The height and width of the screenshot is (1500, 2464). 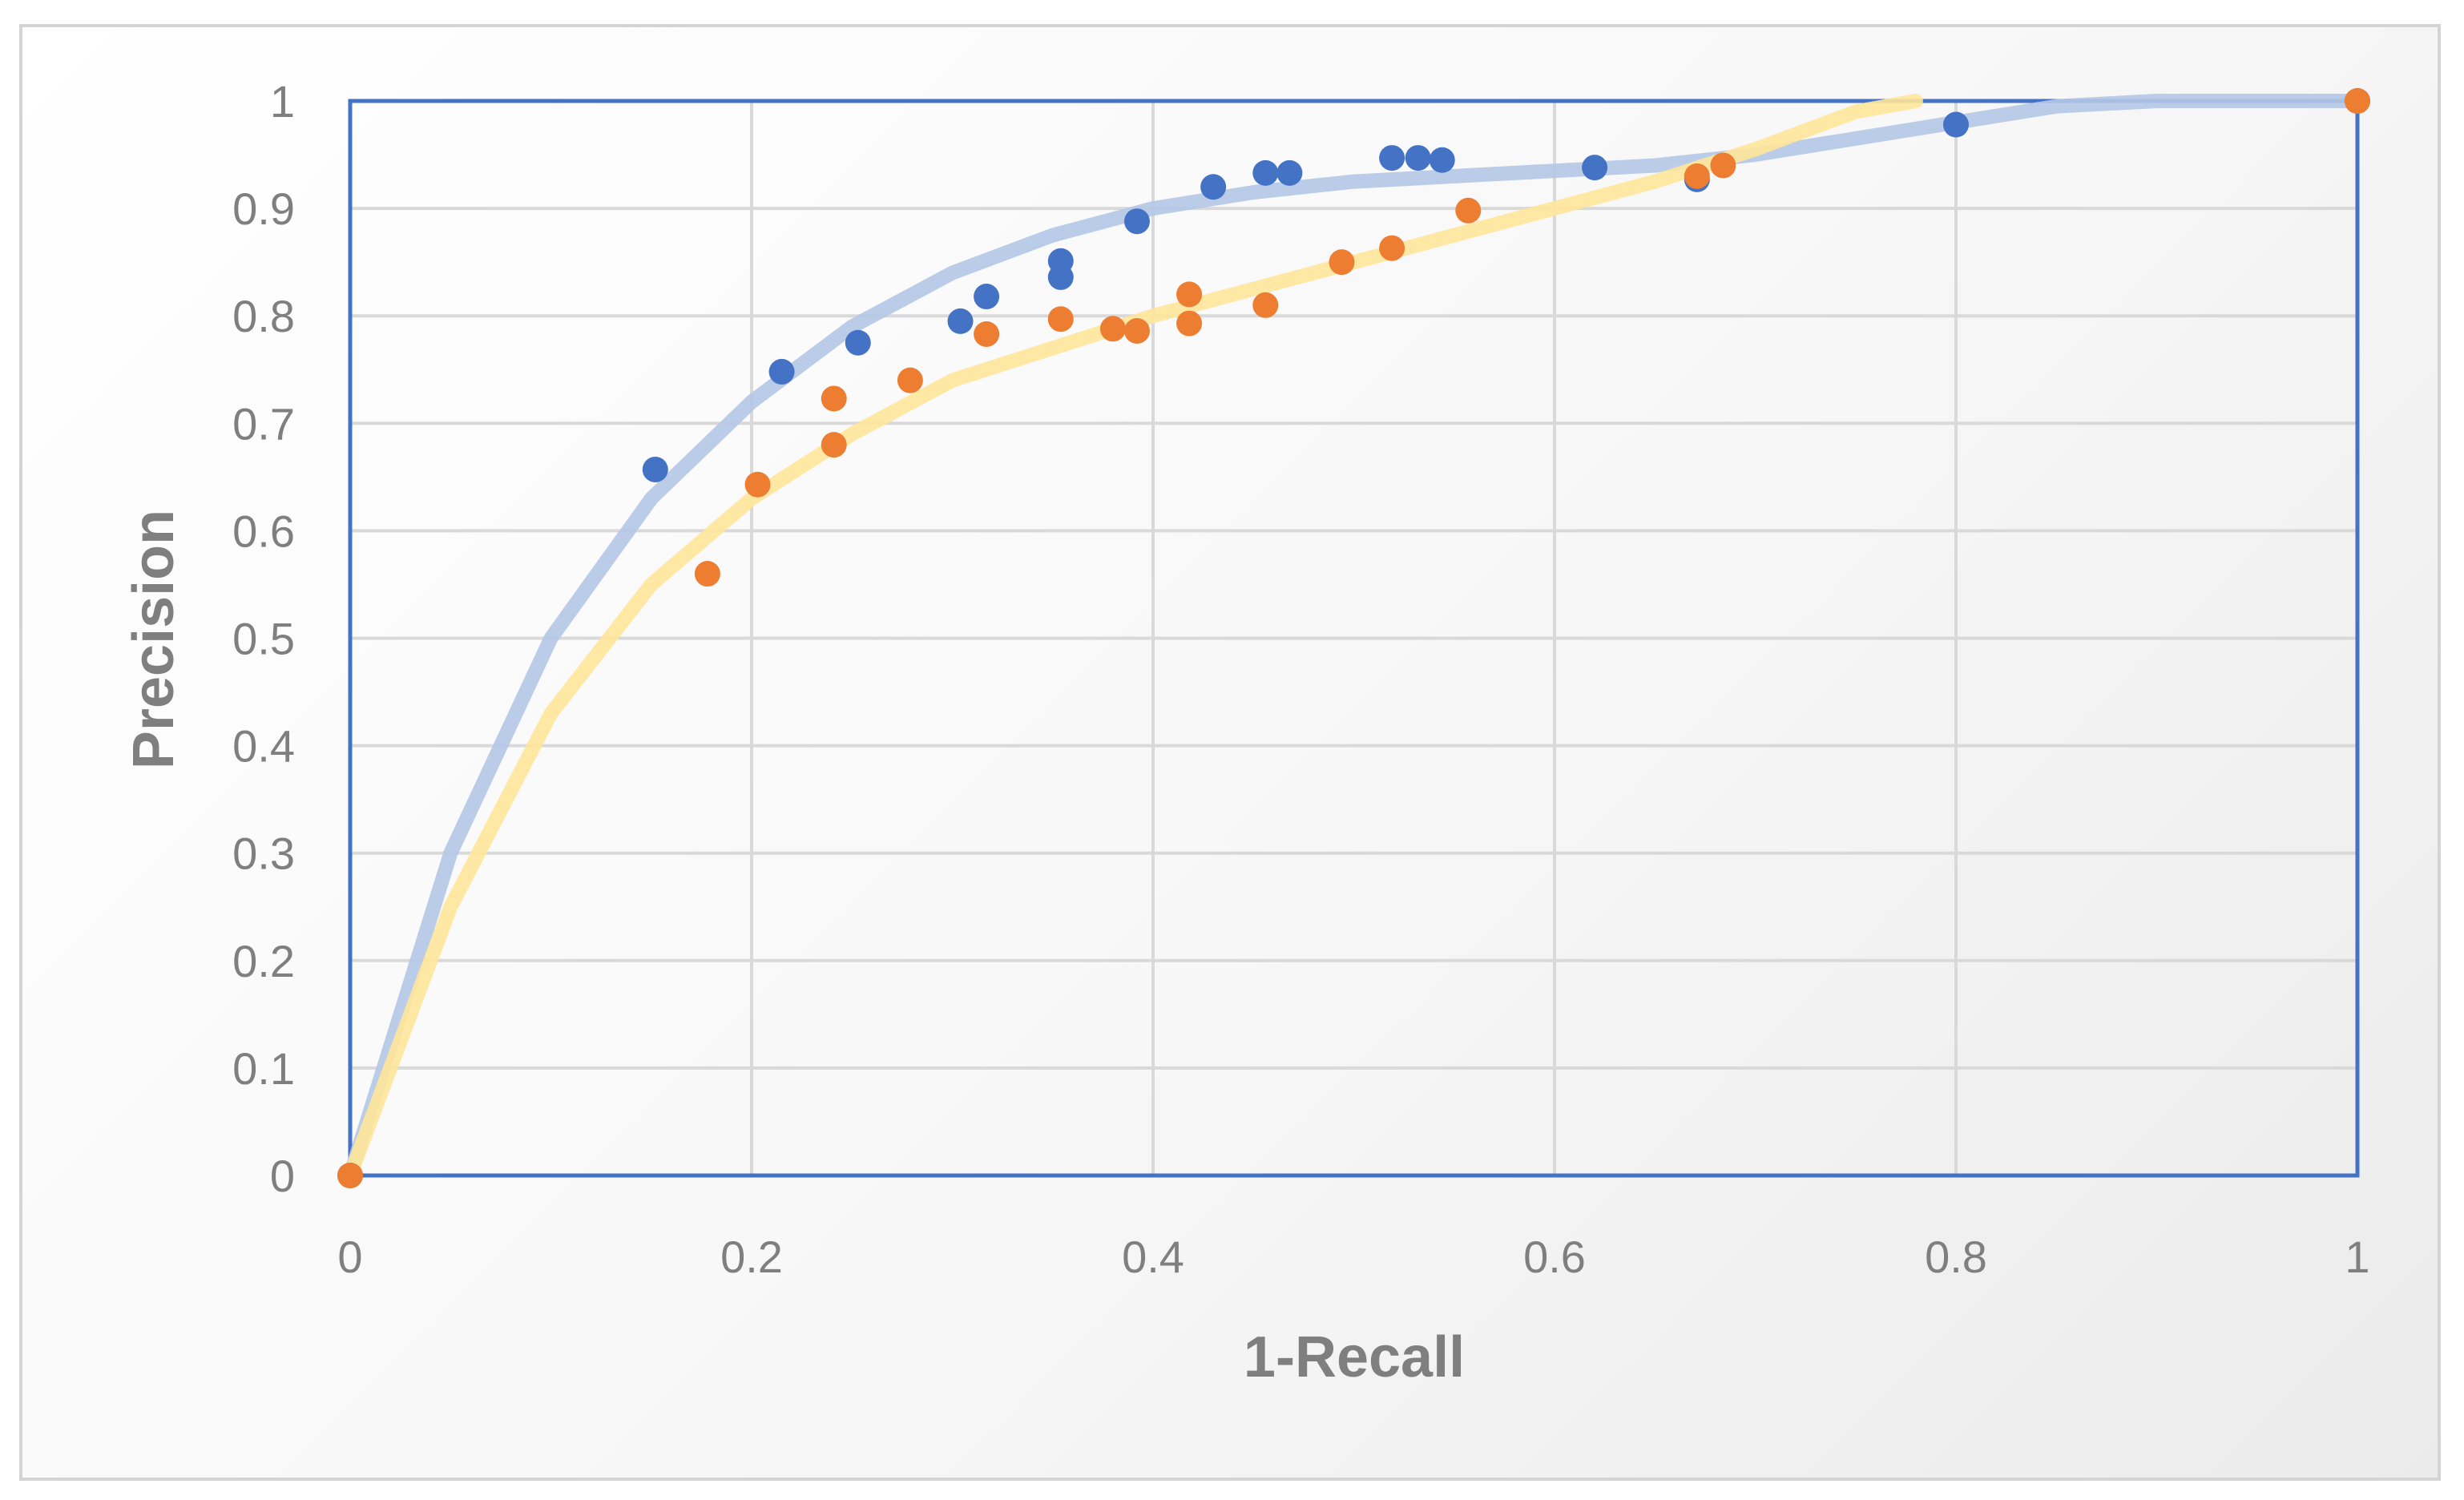 I want to click on x-tick-label: 0.8, so click(x=1956, y=1257).